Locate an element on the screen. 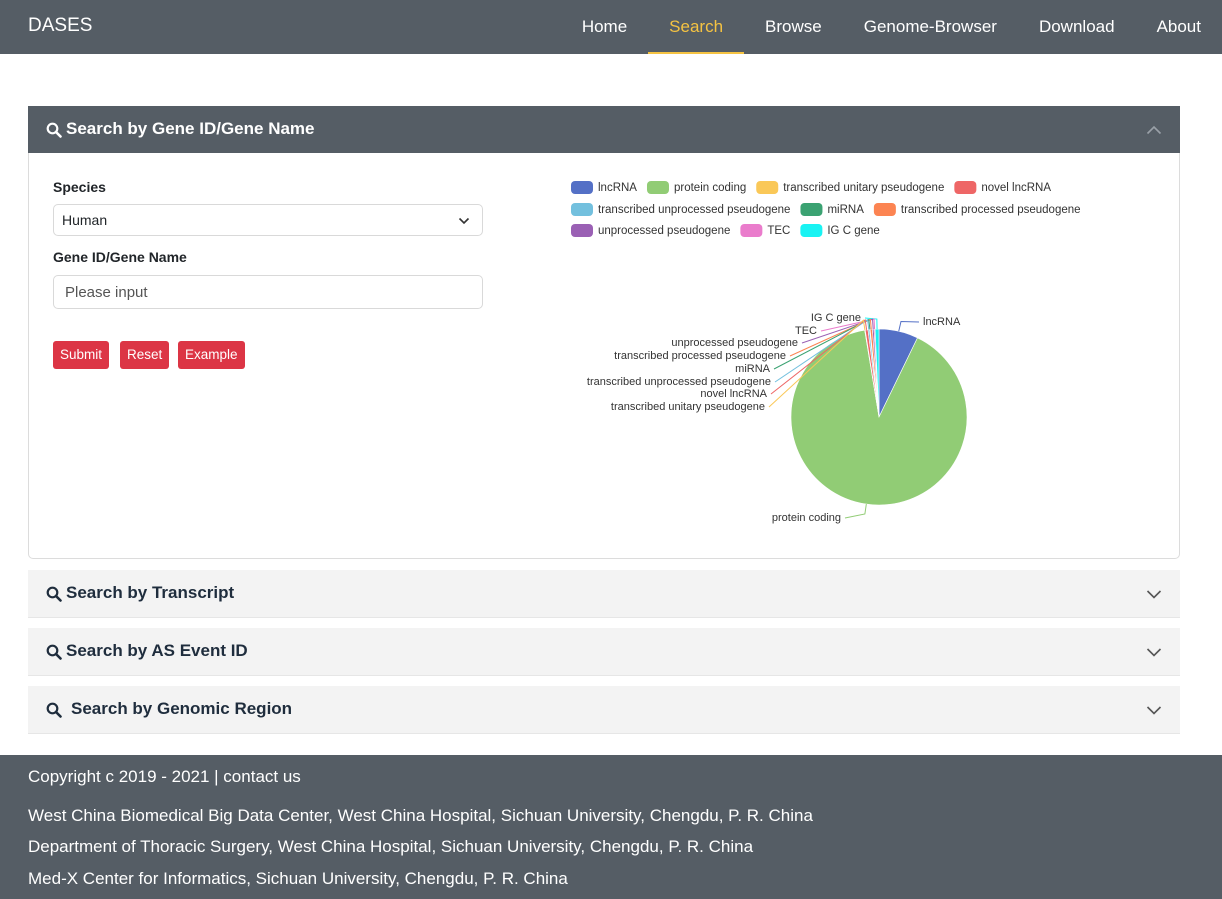 This screenshot has height=899, width=1222. pie-label-novel-lncrna: novel lncRNA is located at coordinates (733, 394).